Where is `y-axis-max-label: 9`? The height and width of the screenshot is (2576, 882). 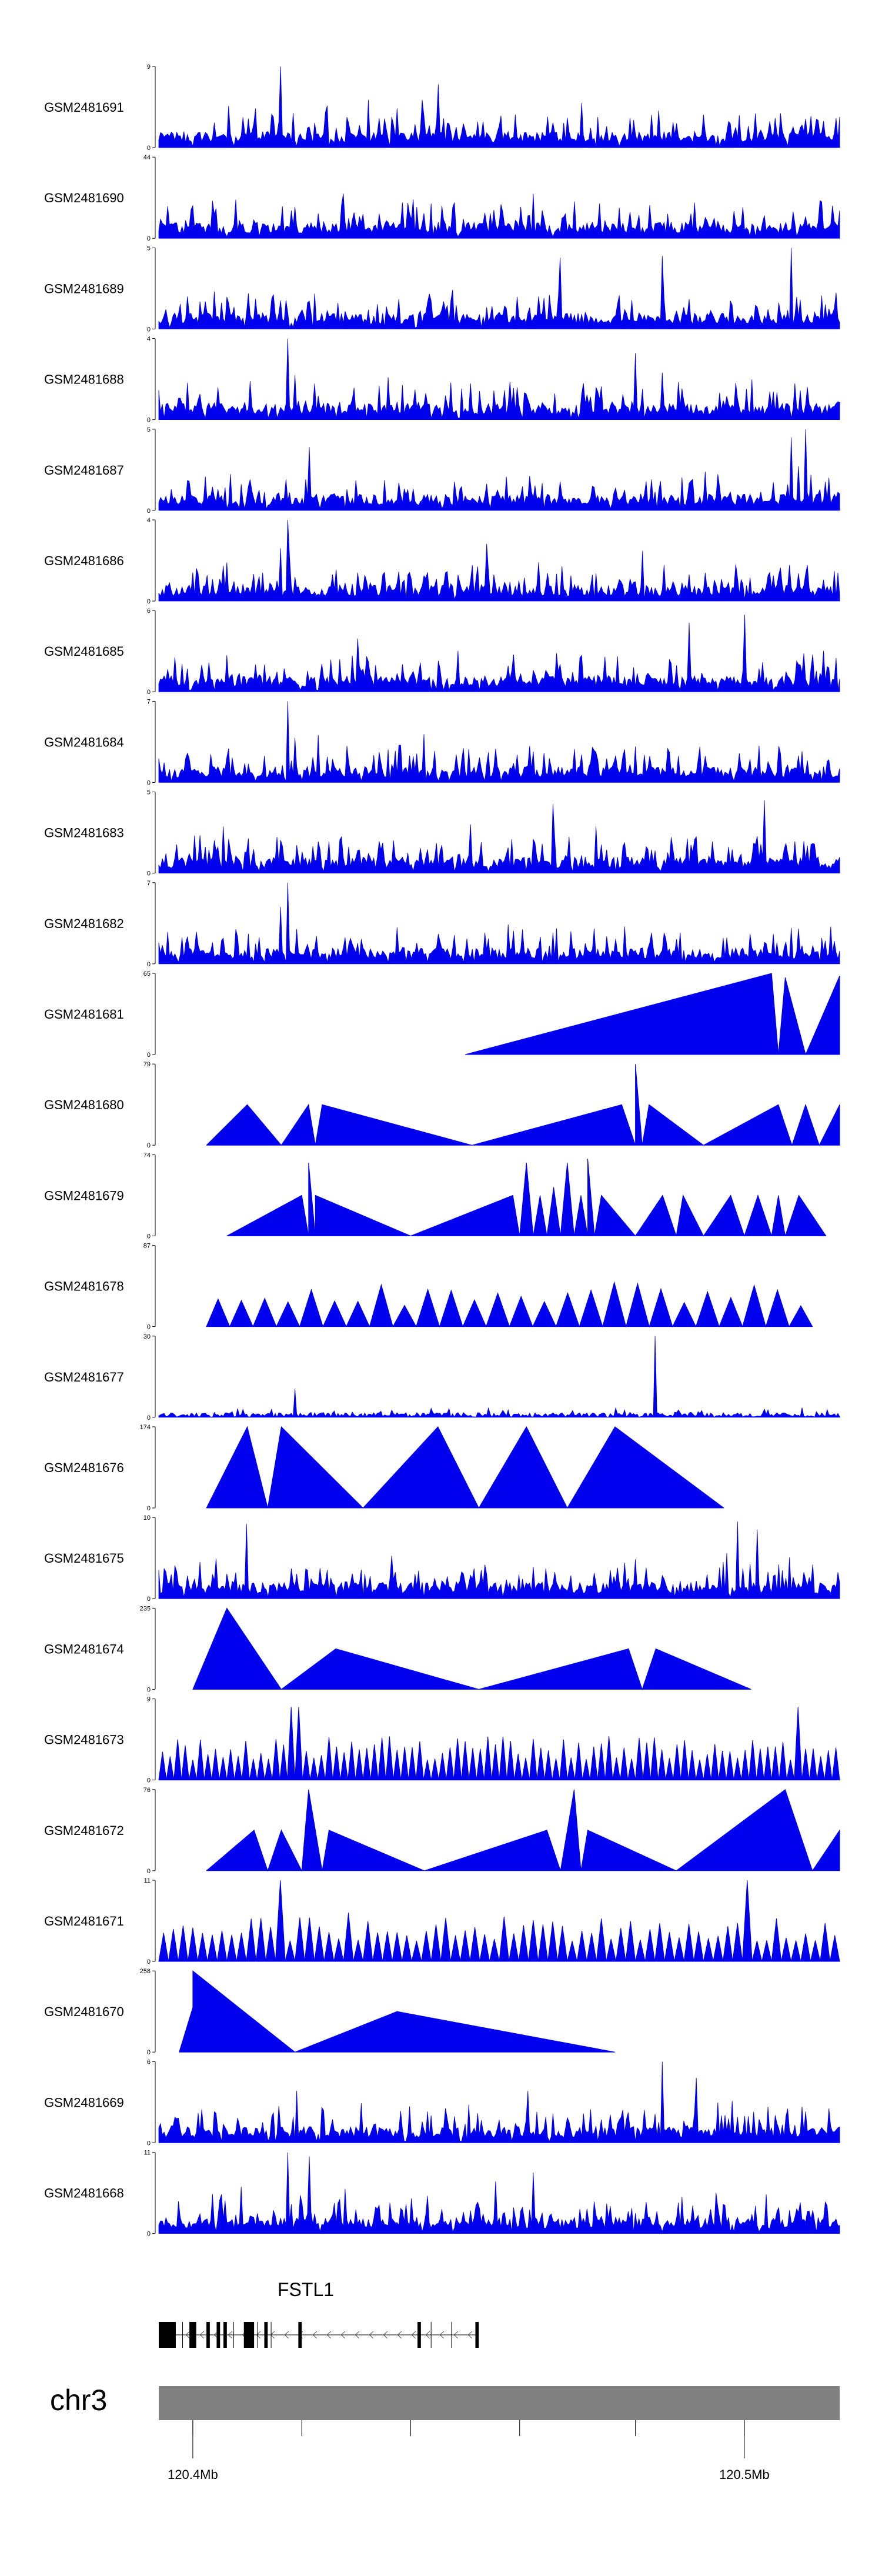
y-axis-max-label: 9 is located at coordinates (149, 1699).